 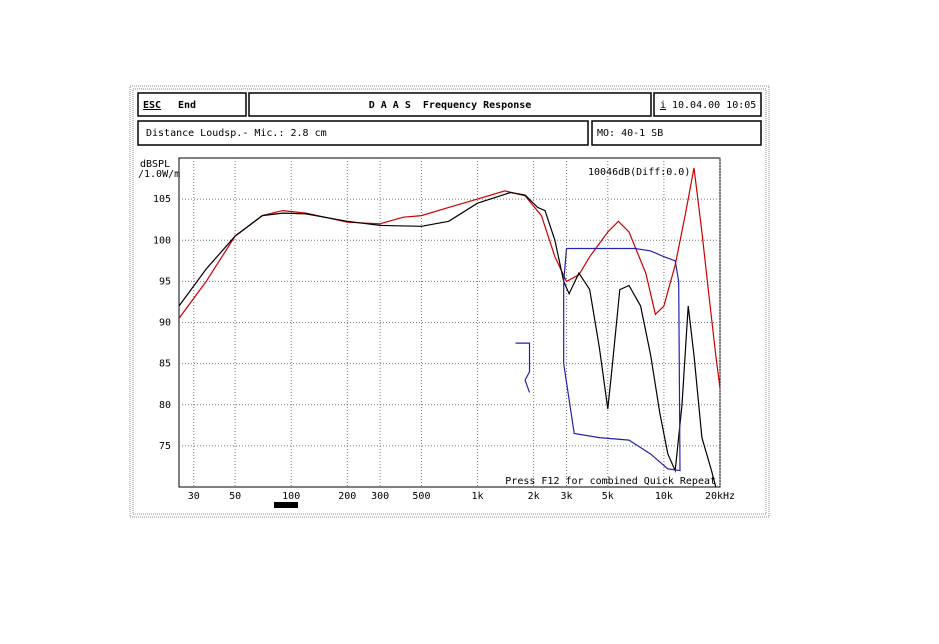 I want to click on y-tick-label: 80, so click(x=165, y=405).